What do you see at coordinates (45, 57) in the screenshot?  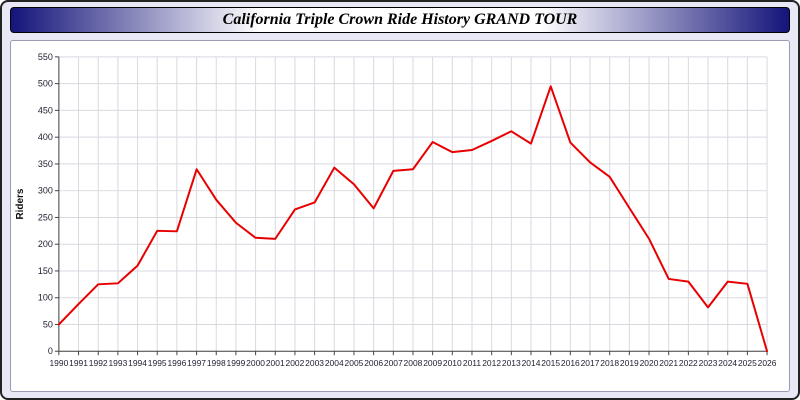 I see `svg-text: 550` at bounding box center [45, 57].